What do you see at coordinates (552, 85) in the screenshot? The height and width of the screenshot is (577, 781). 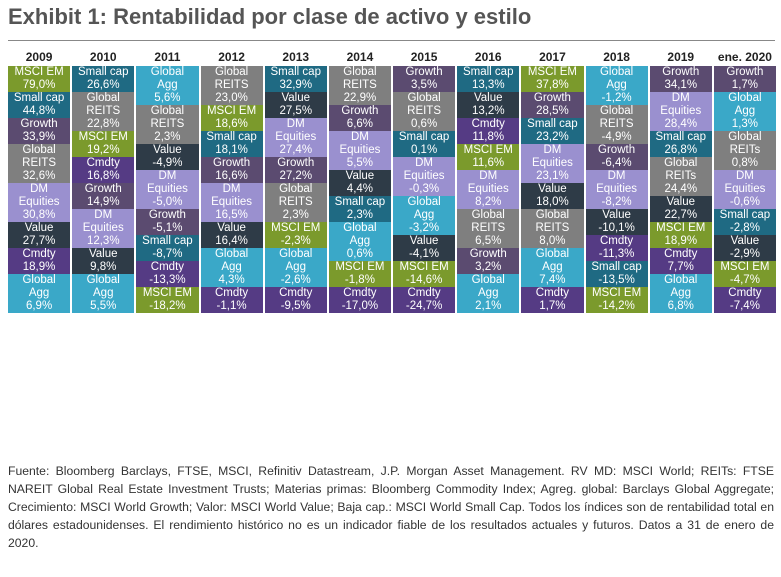 I see `return-value: 37,8%` at bounding box center [552, 85].